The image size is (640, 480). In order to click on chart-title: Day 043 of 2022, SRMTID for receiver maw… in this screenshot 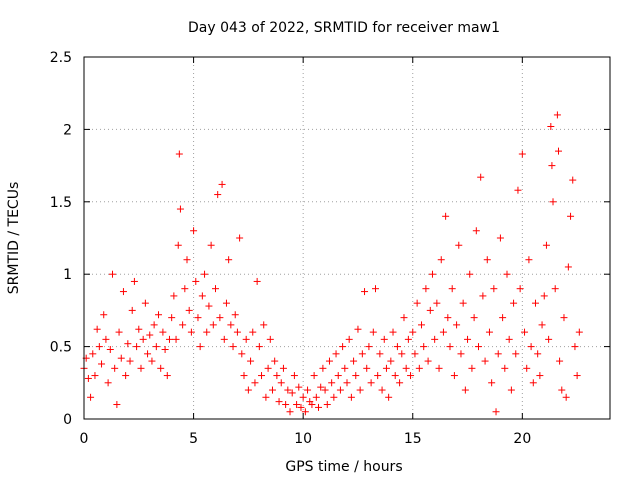, I will do `click(344, 28)`.